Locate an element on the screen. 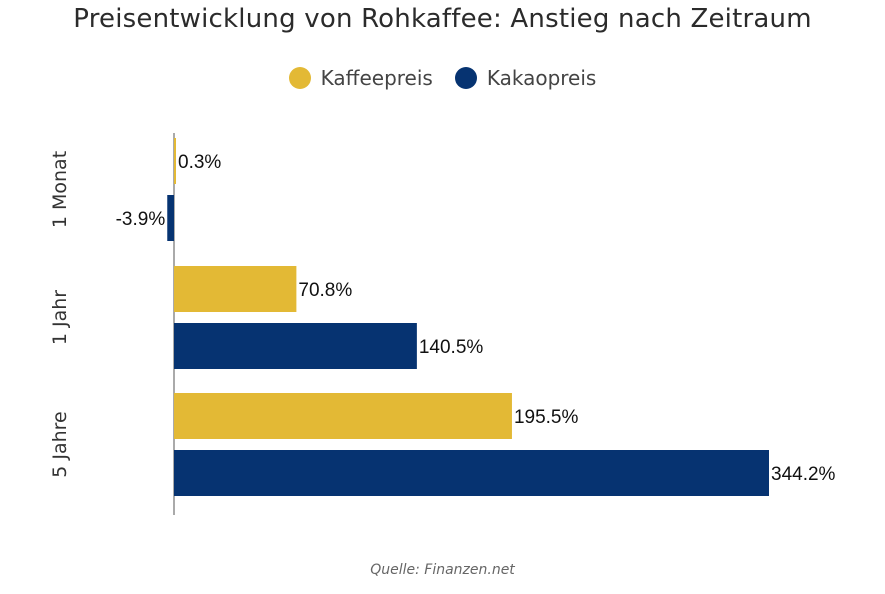 This screenshot has height=594, width=885. legend-item-kakaopreis: Kakaopreis is located at coordinates (525, 78).